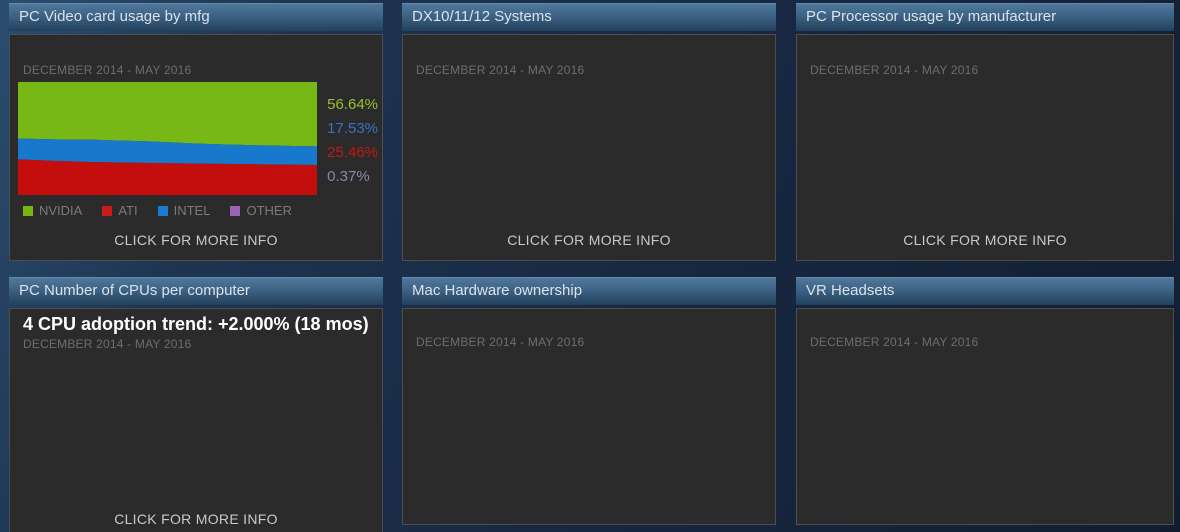 The height and width of the screenshot is (532, 1180). I want to click on panel-vr-headsets: VR Headsets DECEMBER 2014 - MAY 2016, so click(985, 401).